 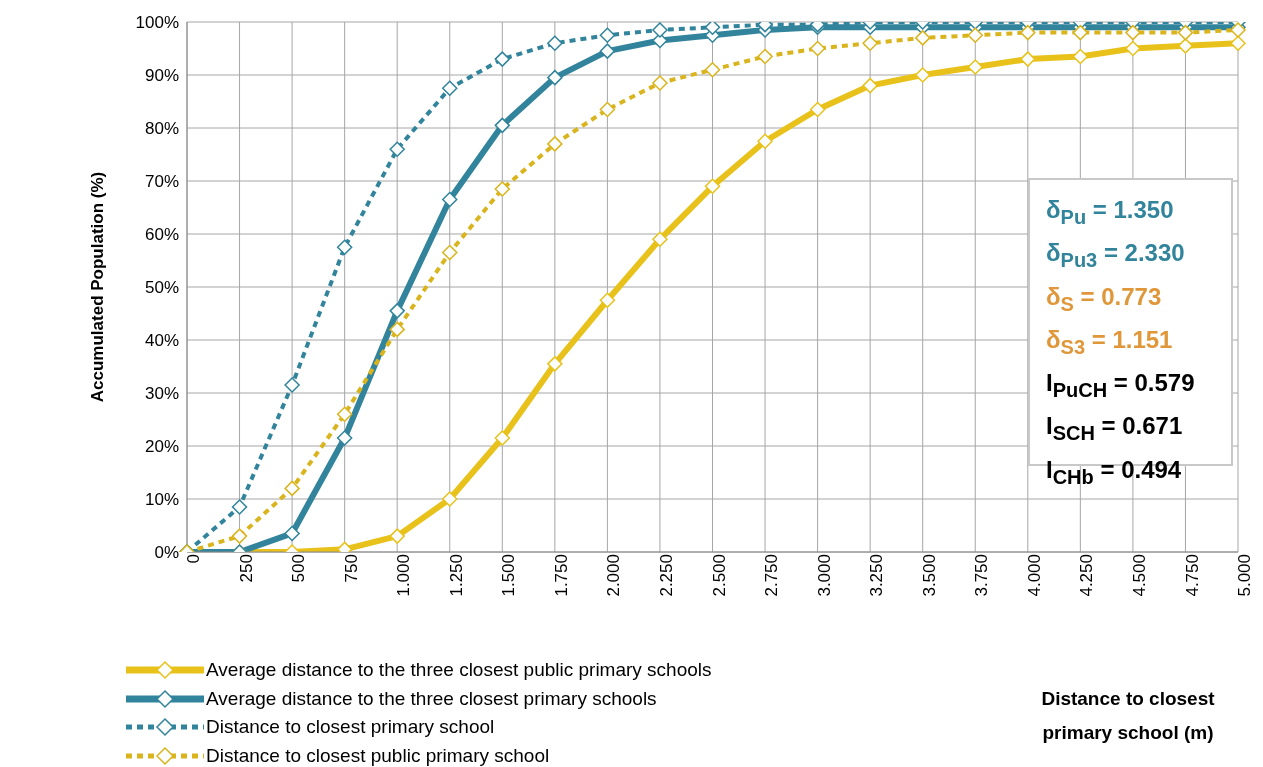 What do you see at coordinates (719, 575) in the screenshot?
I see `x-tick-label: 2.500` at bounding box center [719, 575].